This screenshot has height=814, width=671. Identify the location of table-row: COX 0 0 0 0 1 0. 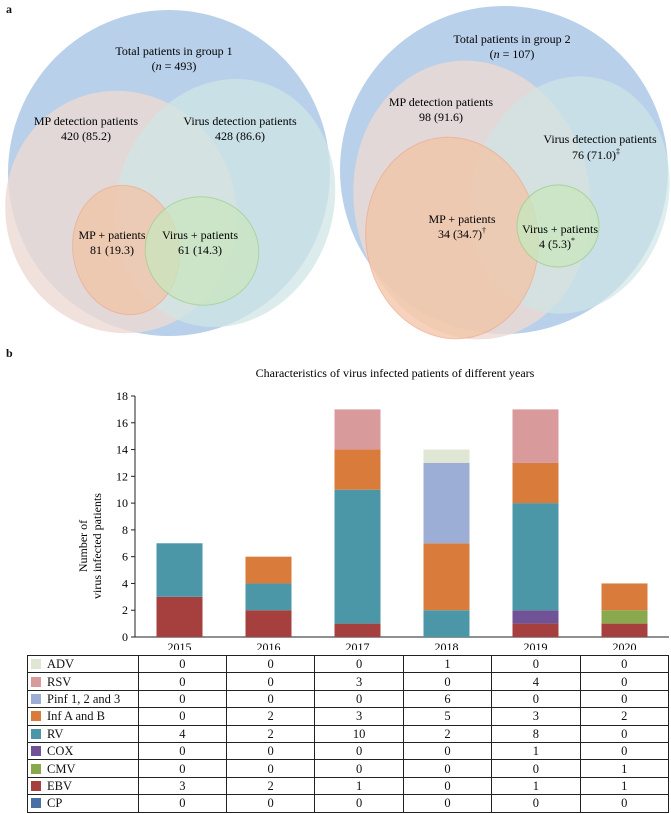
(348, 751).